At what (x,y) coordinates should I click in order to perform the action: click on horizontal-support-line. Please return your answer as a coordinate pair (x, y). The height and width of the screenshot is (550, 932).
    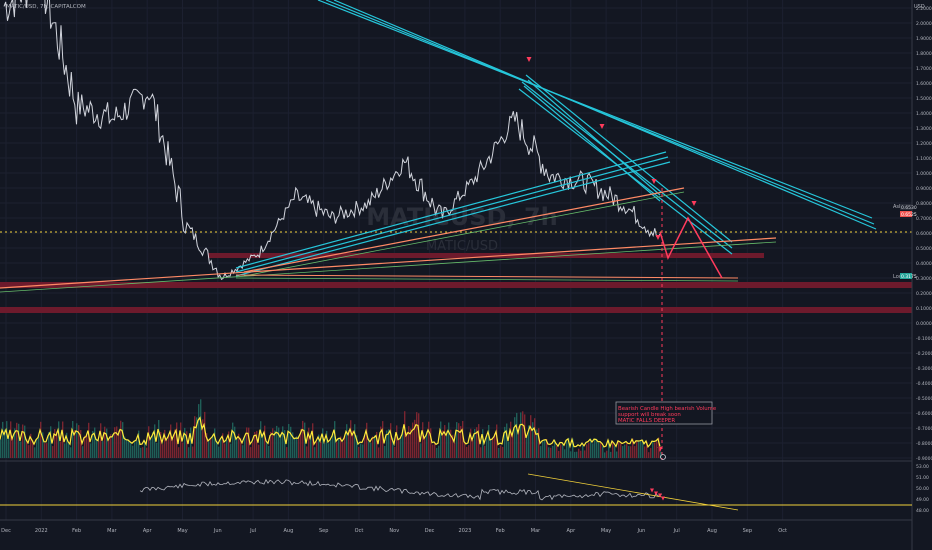
    Looking at the image, I should click on (487, 278).